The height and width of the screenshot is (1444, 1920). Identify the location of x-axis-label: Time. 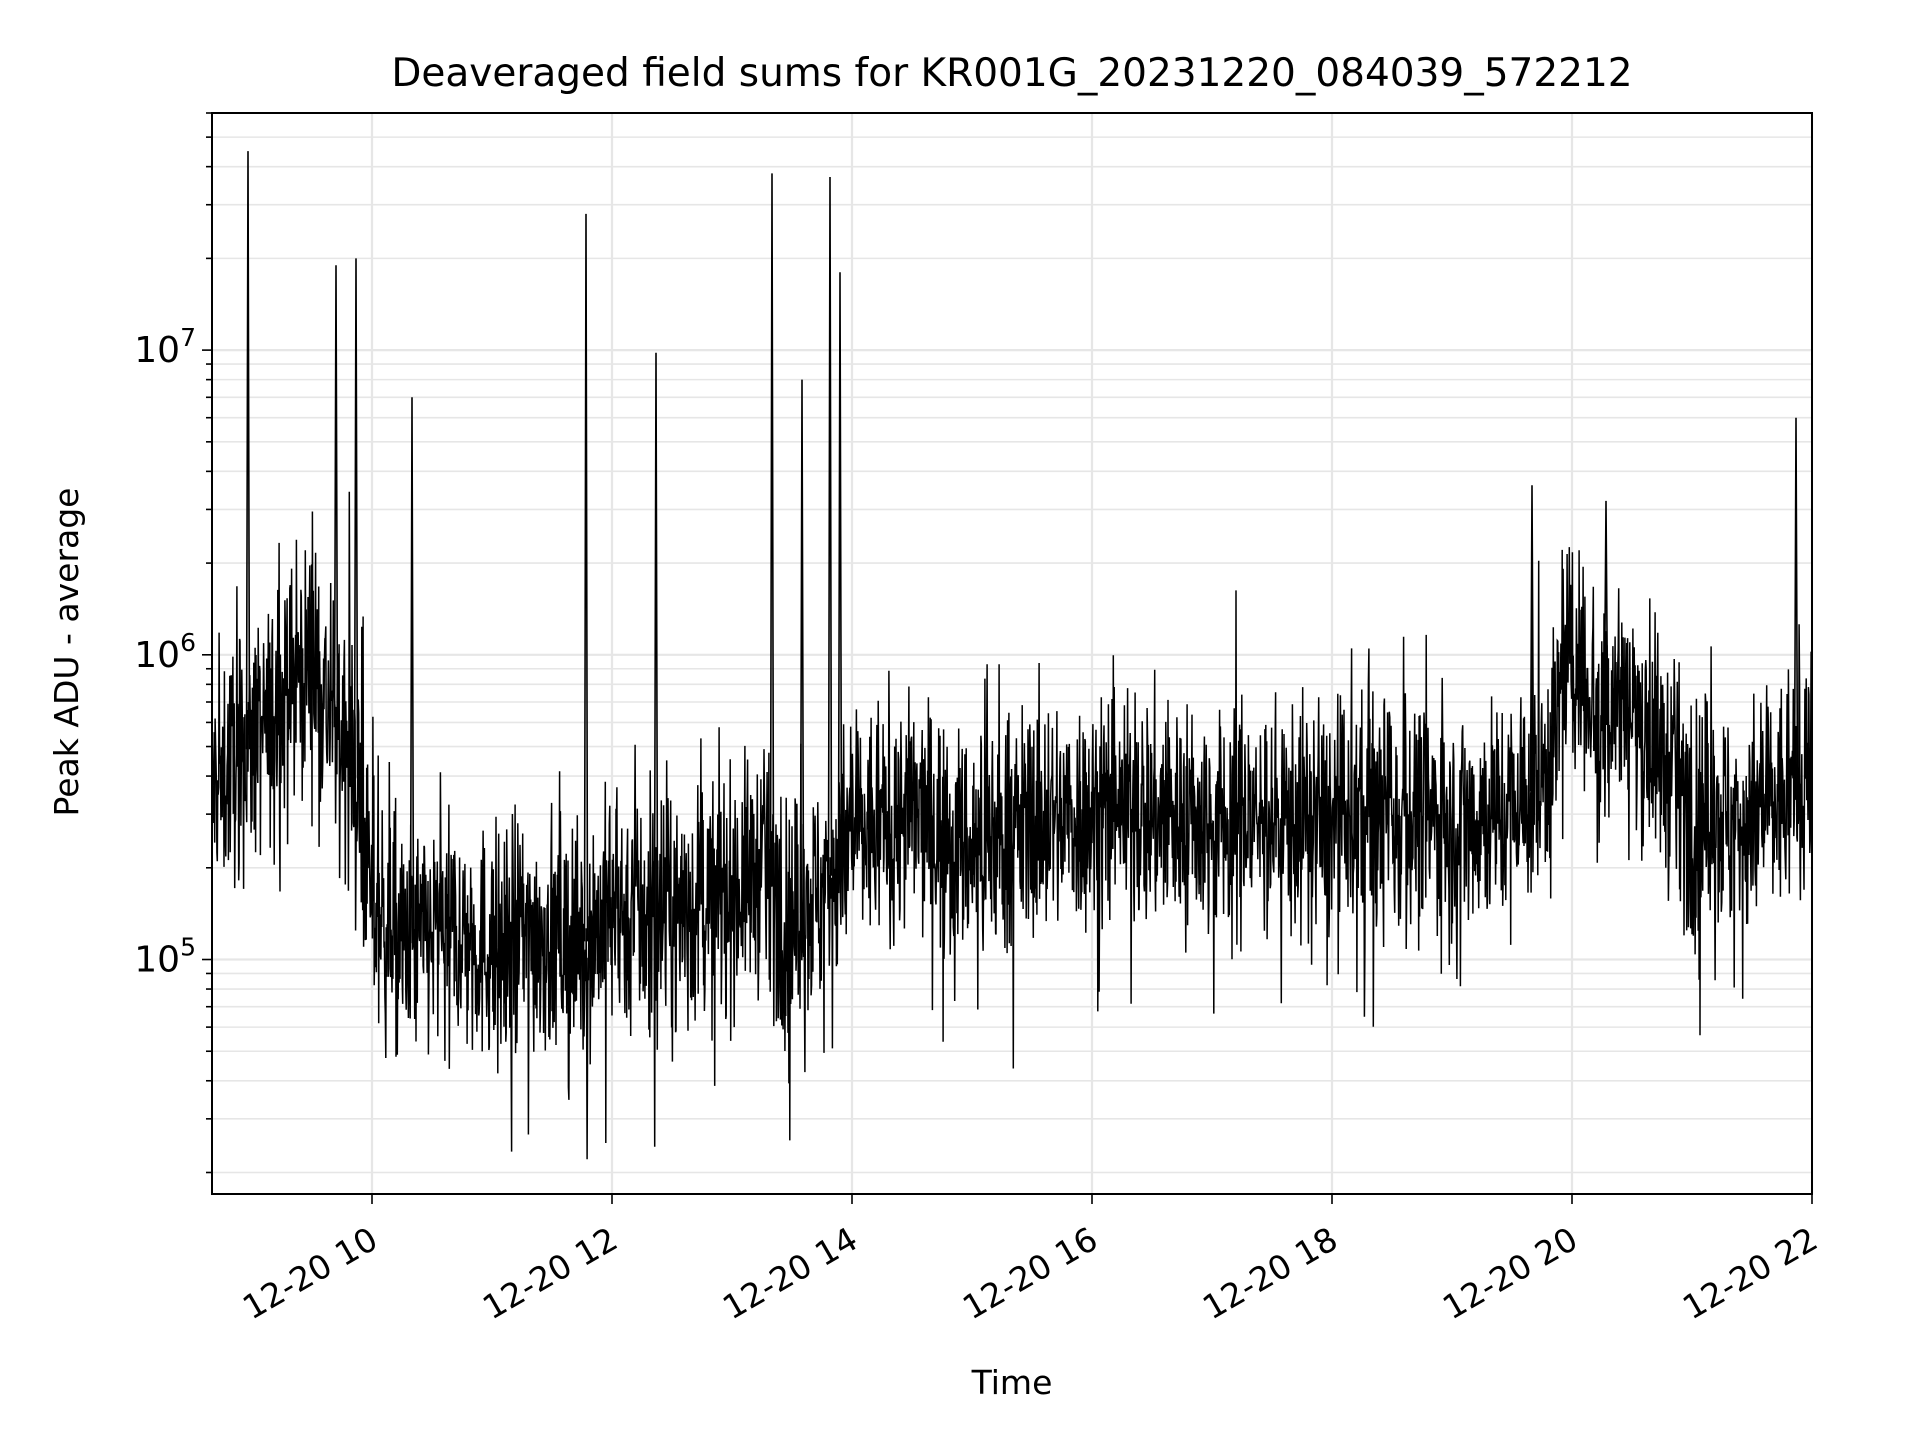
(1012, 1382).